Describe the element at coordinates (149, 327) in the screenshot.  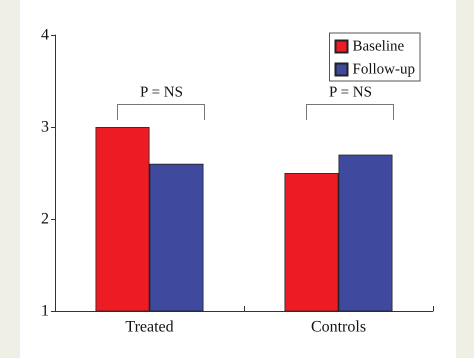
I see `x-tick-label: Treated` at that location.